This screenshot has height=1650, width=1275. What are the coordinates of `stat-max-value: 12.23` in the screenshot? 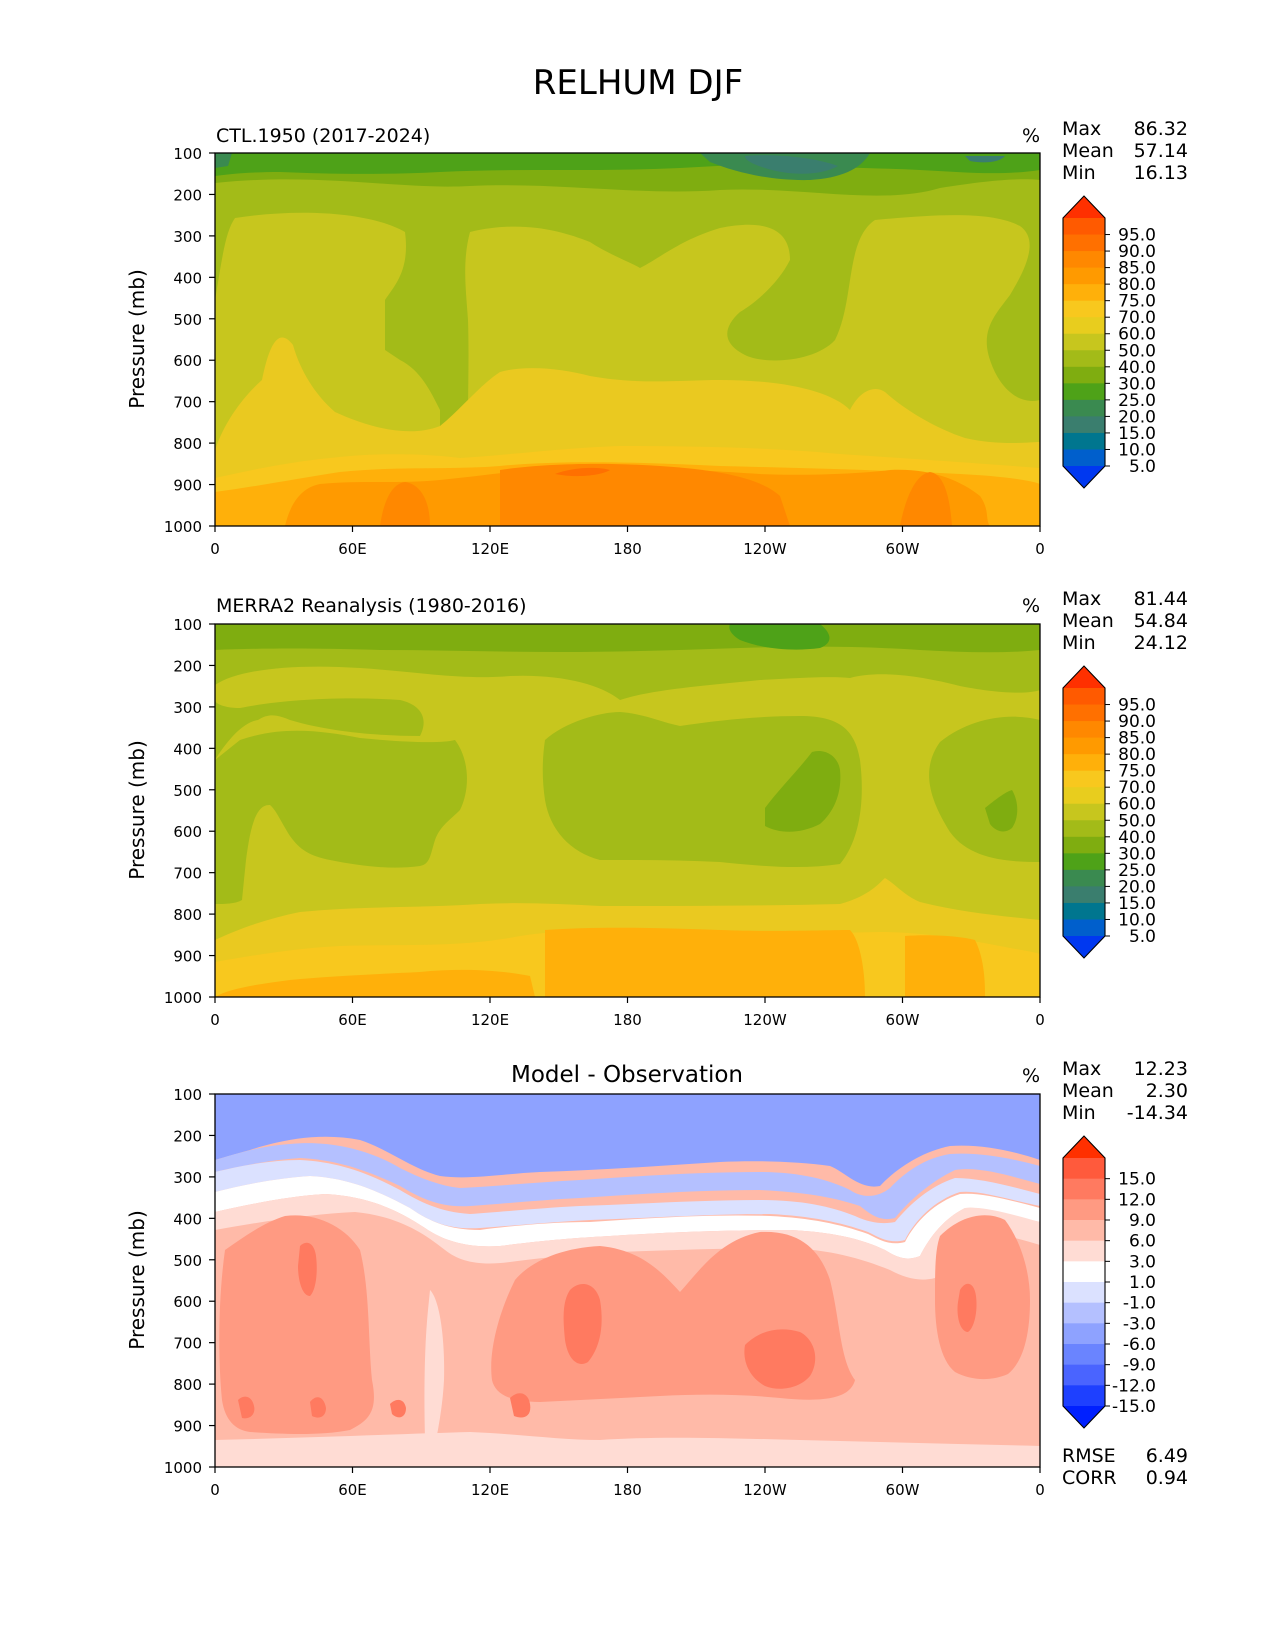 It's located at (1161, 1069).